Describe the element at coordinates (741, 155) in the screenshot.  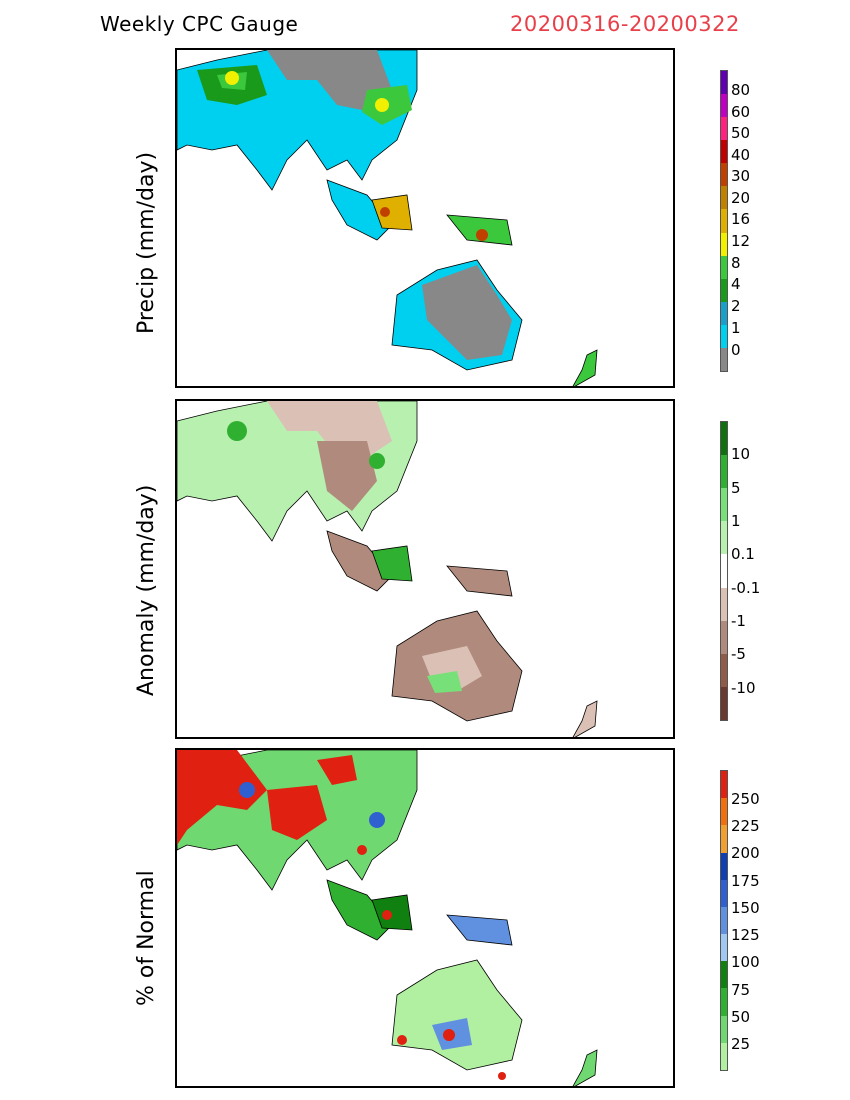
I see `precip-tick: 40` at that location.